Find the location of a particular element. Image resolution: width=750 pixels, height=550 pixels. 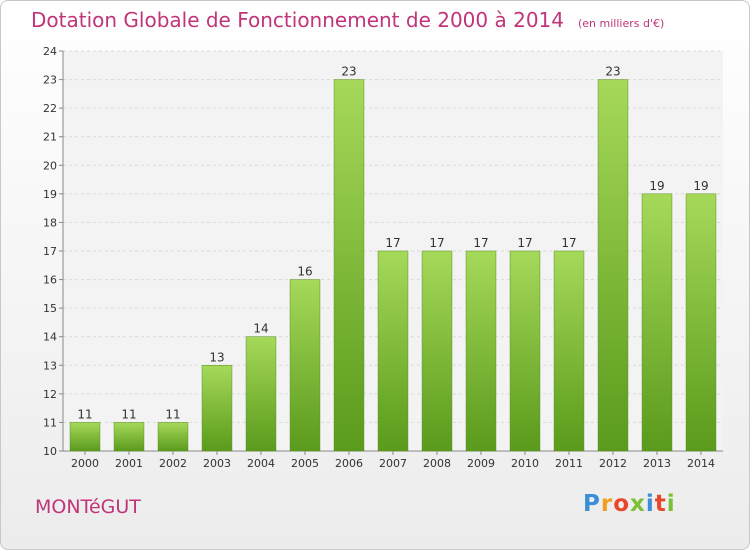

logo-letter: r is located at coordinates (607, 504).